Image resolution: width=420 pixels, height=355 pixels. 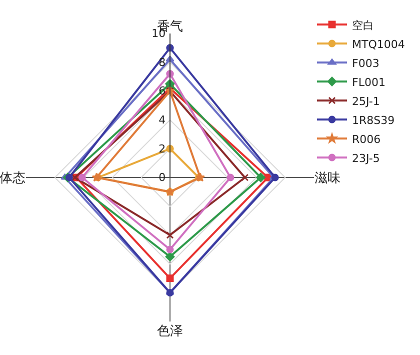 What do you see at coordinates (366, 158) in the screenshot?
I see `legend-label: 23J-5` at bounding box center [366, 158].